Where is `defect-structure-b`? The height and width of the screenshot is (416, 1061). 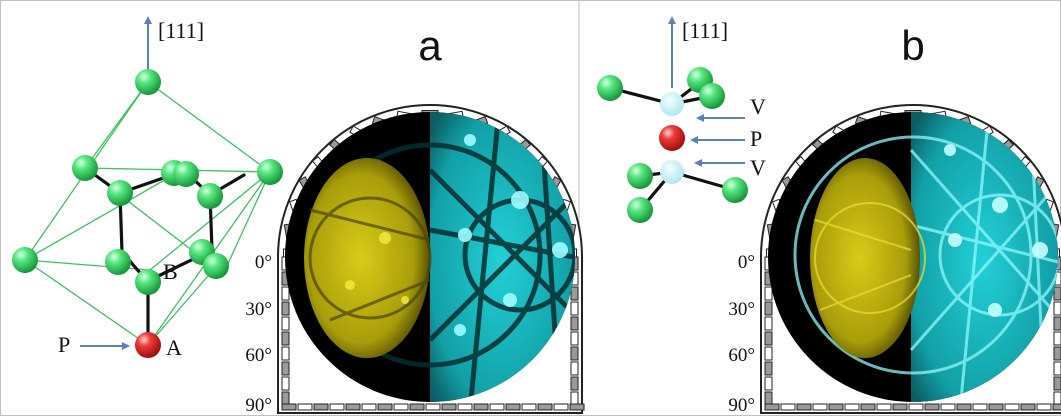 defect-structure-b is located at coordinates (672, 145).